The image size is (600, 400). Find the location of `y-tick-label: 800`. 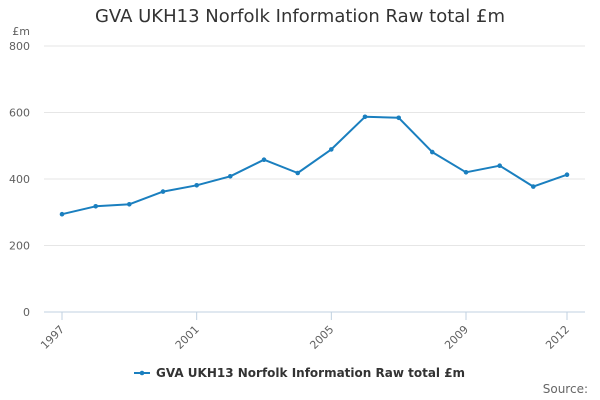

y-tick-label: 800 is located at coordinates (19, 46).